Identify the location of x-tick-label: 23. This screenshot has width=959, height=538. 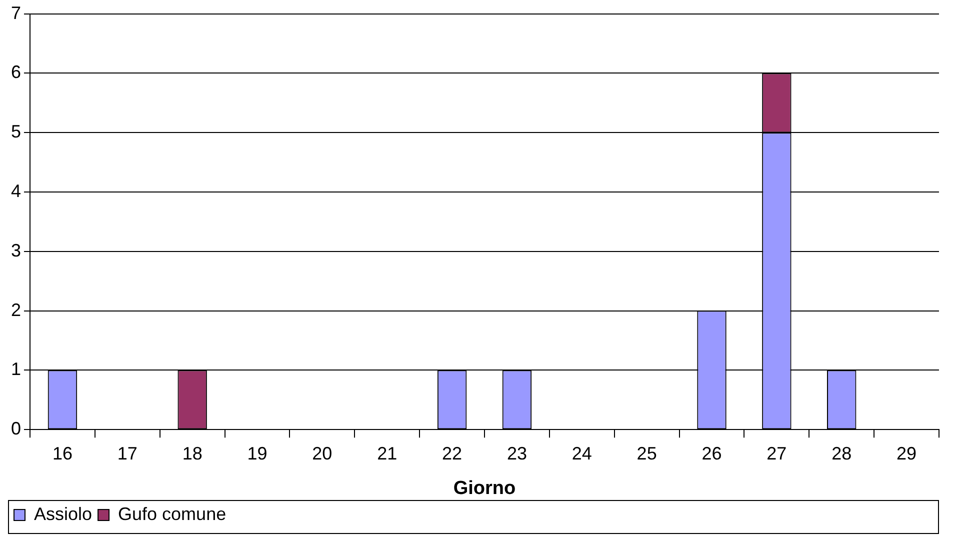
(516, 453).